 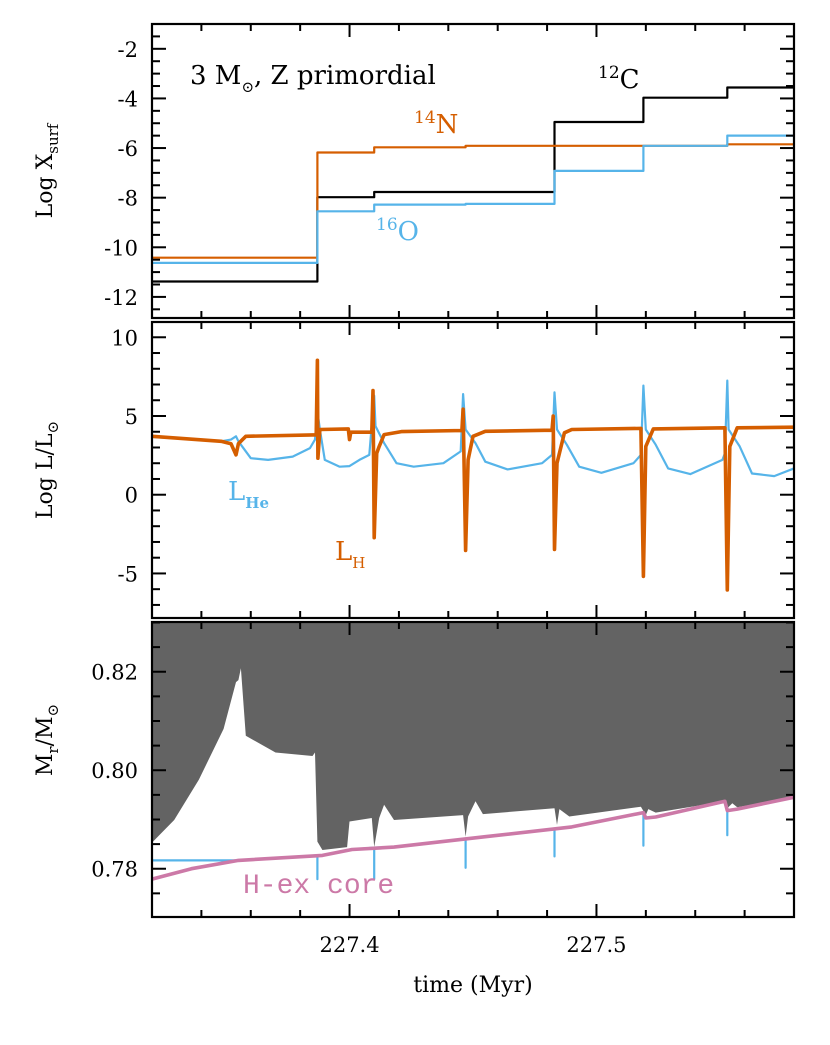 What do you see at coordinates (472, 985) in the screenshot?
I see `xlabel: time (Myr)` at bounding box center [472, 985].